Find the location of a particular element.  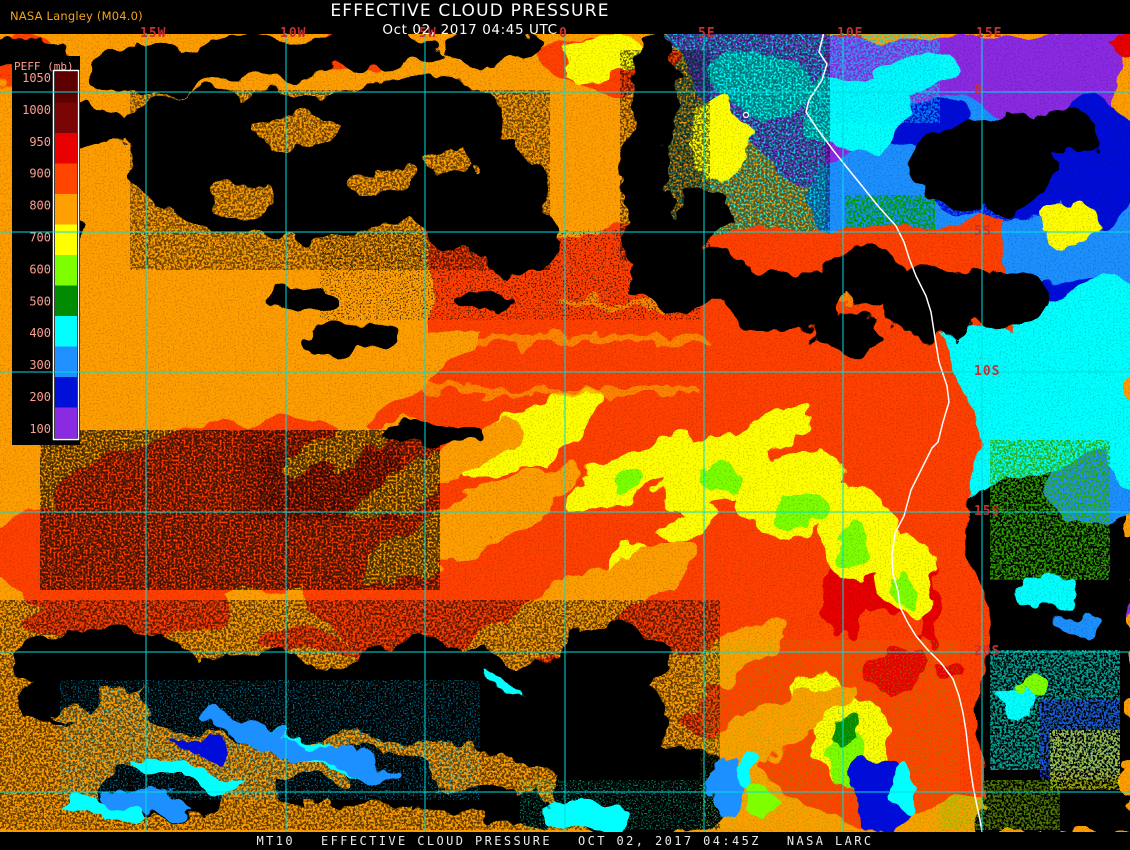

lon-label-15W: 15W is located at coordinates (153, 33).